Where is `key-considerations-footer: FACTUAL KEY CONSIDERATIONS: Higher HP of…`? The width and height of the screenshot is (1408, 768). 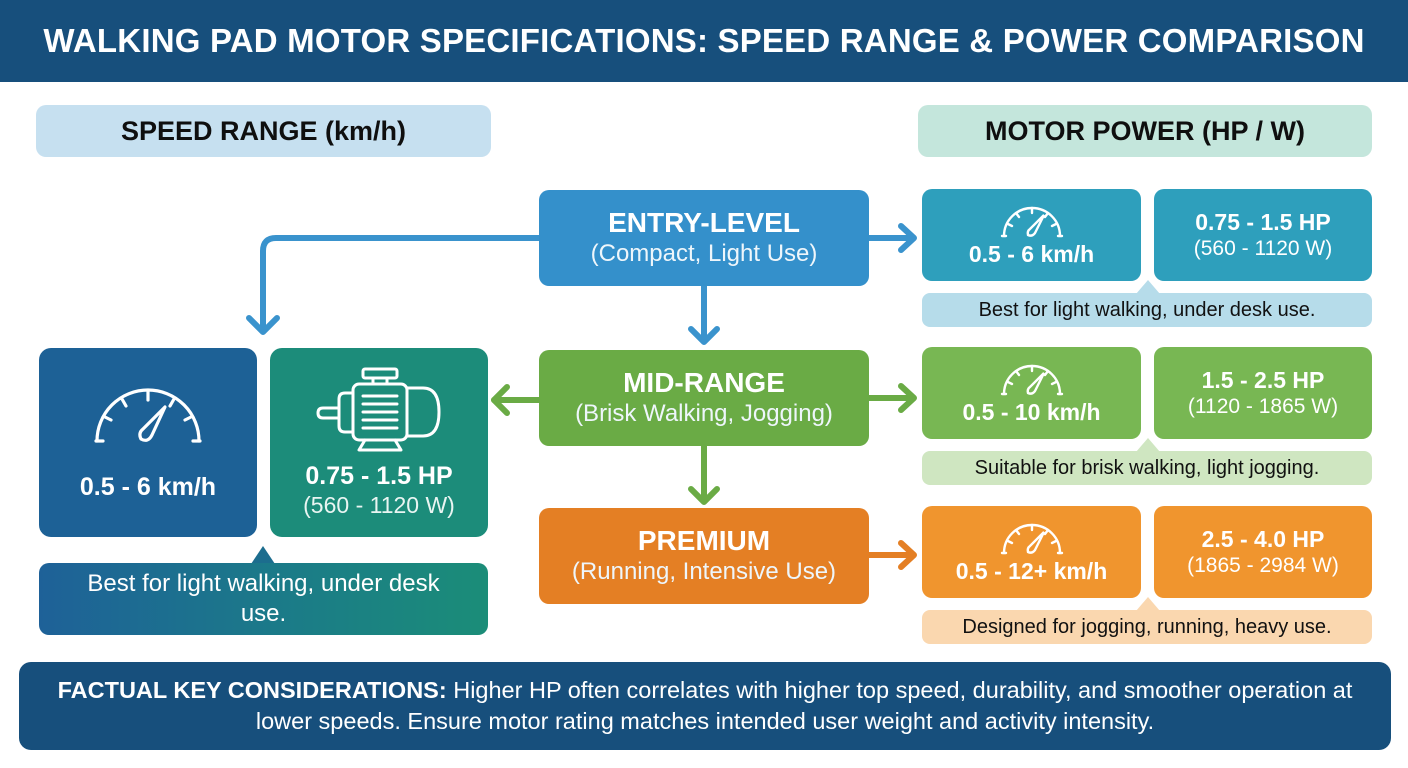 key-considerations-footer: FACTUAL KEY CONSIDERATIONS: Higher HP of… is located at coordinates (705, 706).